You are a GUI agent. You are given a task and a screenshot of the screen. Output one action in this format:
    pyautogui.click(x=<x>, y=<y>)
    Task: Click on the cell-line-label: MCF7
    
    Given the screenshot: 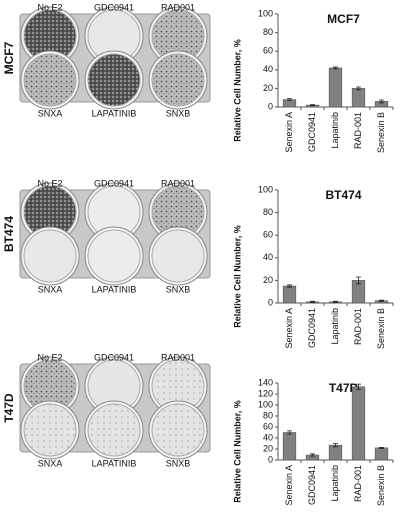 What is the action you would take?
    pyautogui.click(x=9, y=57)
    